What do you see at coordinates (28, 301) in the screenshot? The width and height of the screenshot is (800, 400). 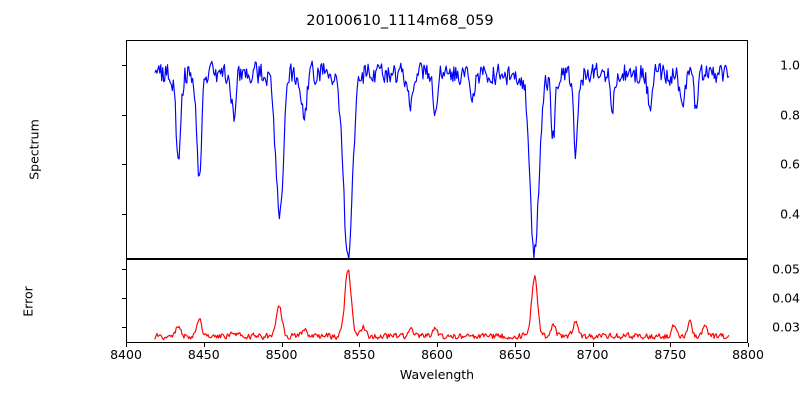 I see `error-y-axis-label: Error` at bounding box center [28, 301].